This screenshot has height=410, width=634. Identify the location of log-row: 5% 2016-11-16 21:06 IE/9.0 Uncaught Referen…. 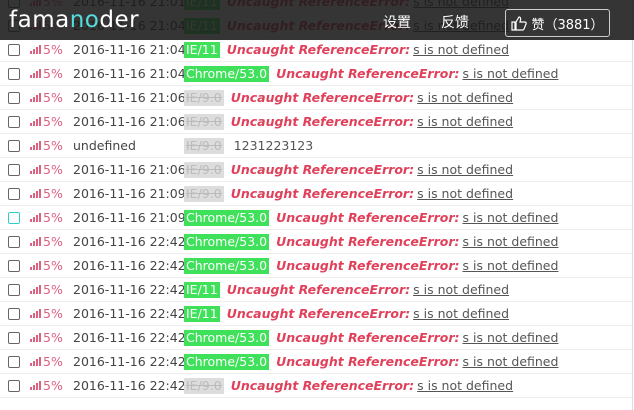
(316, 122).